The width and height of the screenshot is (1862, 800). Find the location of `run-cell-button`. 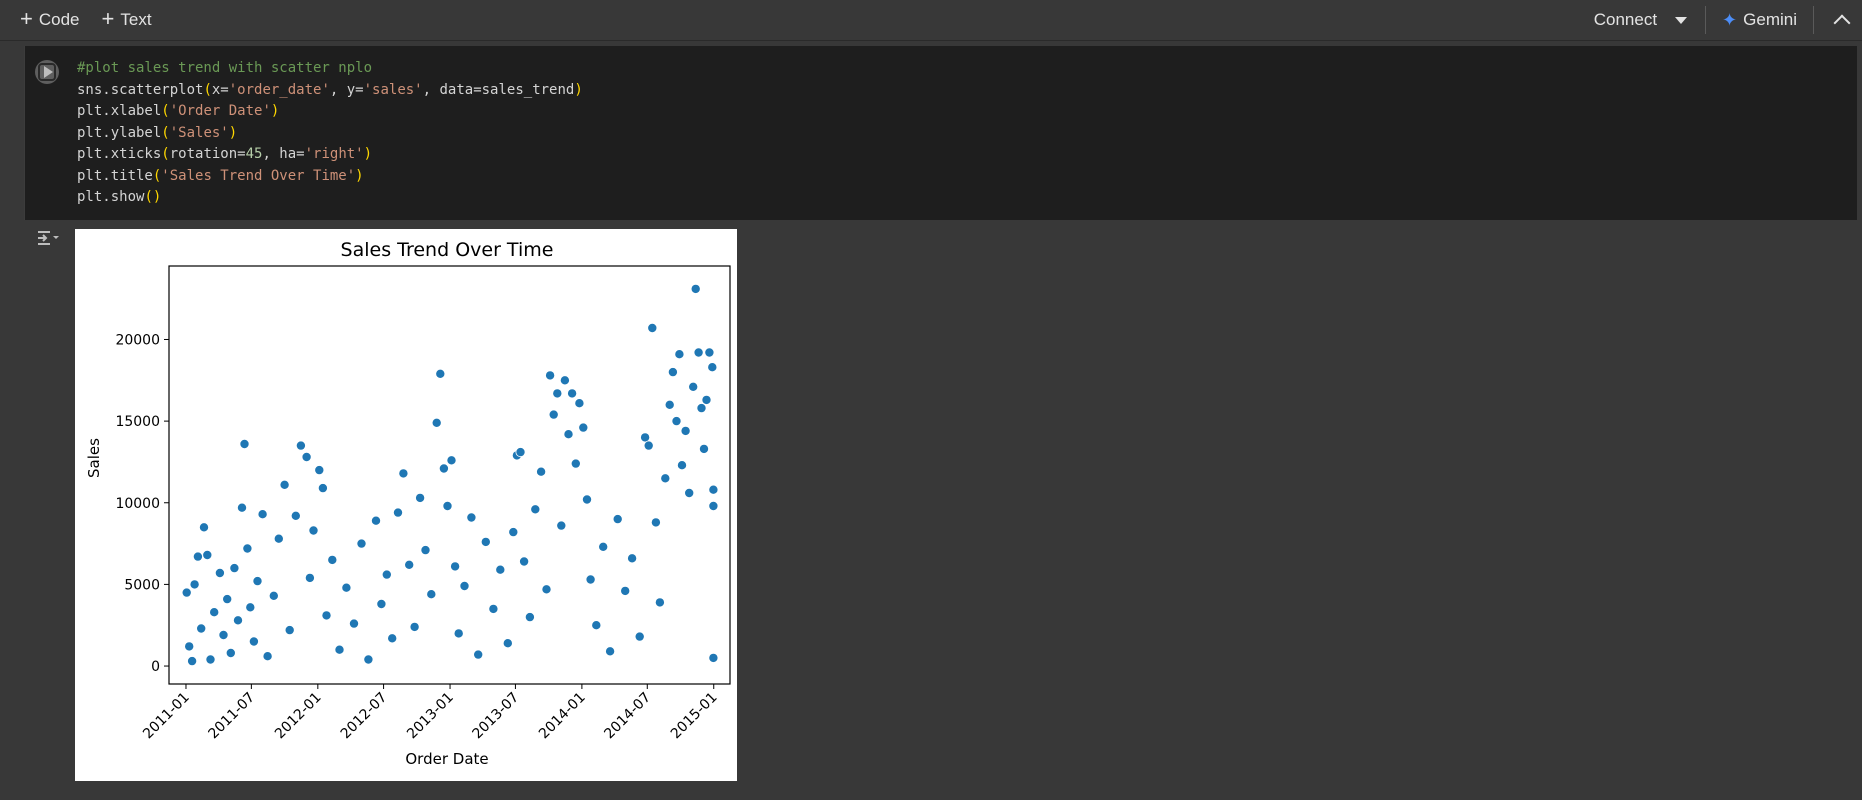

run-cell-button is located at coordinates (47, 72).